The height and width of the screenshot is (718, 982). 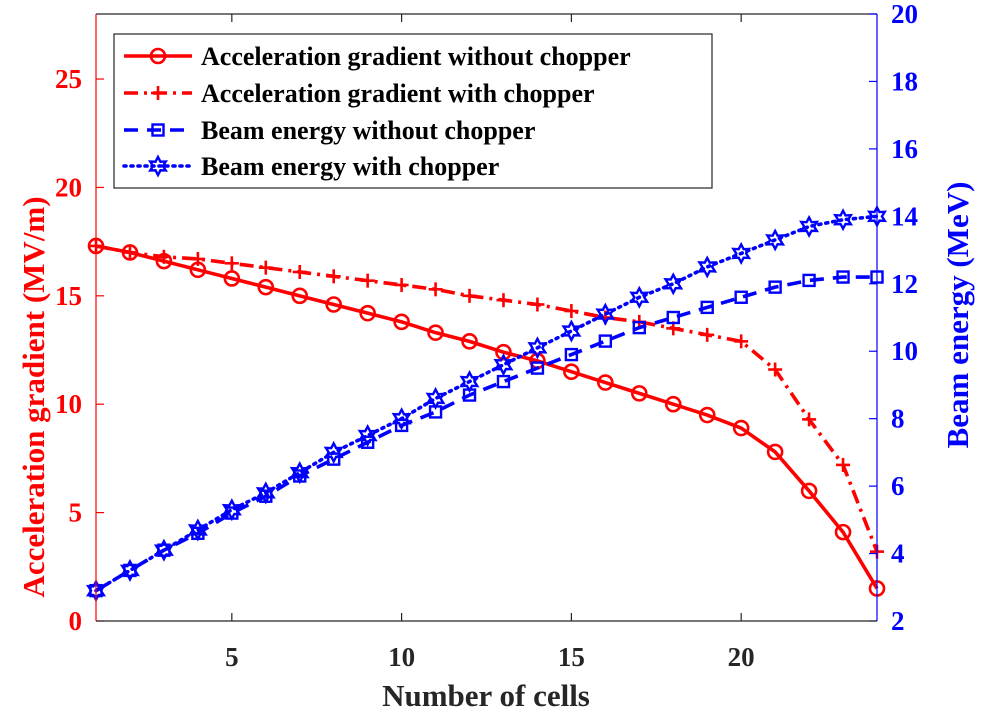 I want to click on left-y-tick-label: 10, so click(x=68, y=404).